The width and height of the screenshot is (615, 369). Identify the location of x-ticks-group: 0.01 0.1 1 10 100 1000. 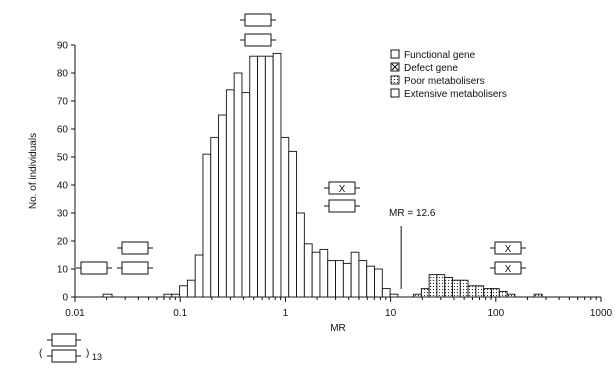
(339, 308).